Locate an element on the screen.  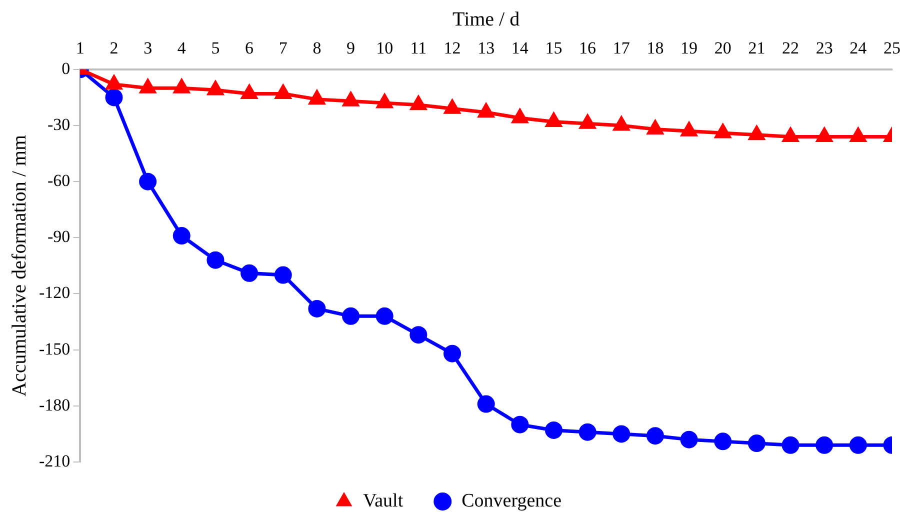
x-tick-label: 1 is located at coordinates (80, 48).